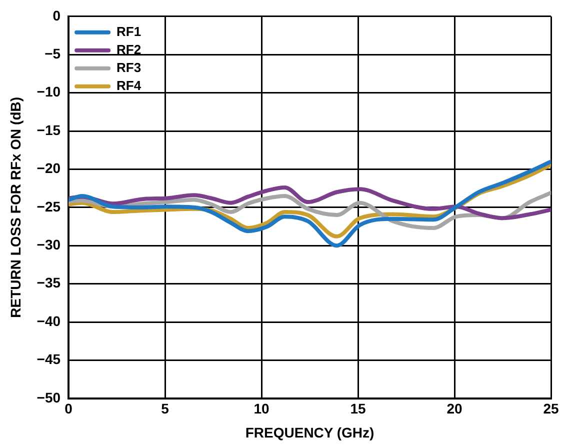 The width and height of the screenshot is (581, 446). Describe the element at coordinates (48, 282) in the screenshot. I see `y-tick-label: −35` at that location.